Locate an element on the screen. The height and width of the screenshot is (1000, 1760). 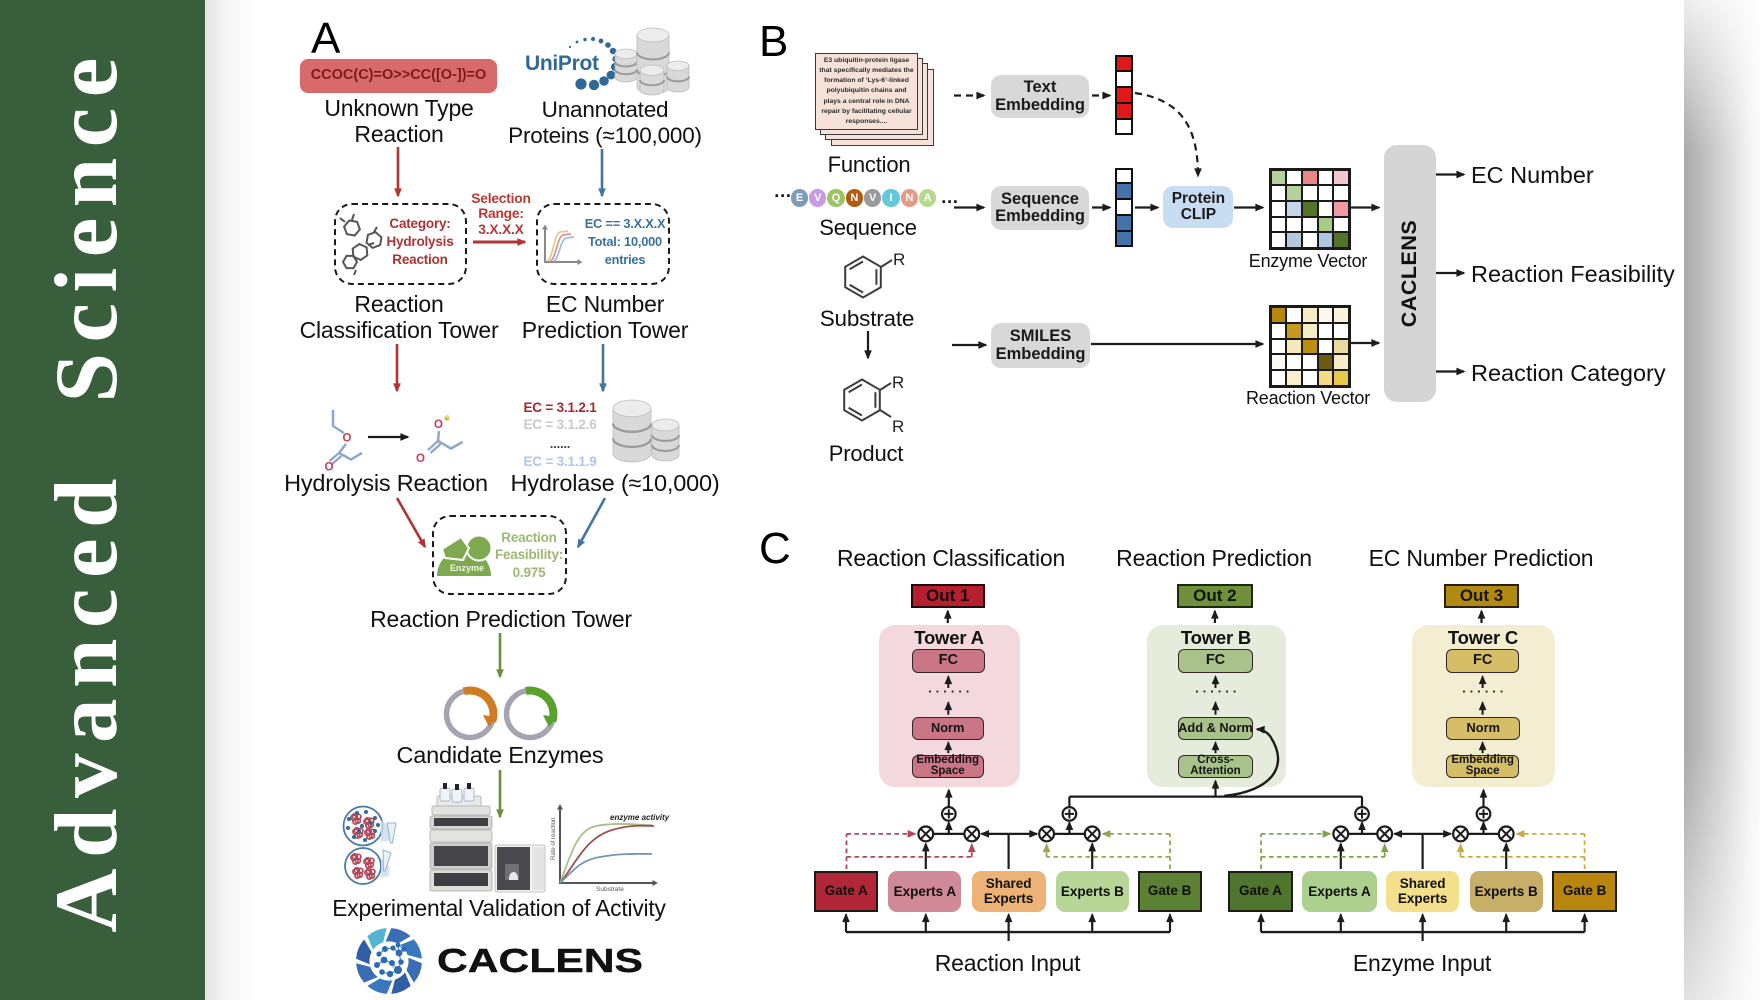
svg-text: CACLENS is located at coordinates (540, 960).